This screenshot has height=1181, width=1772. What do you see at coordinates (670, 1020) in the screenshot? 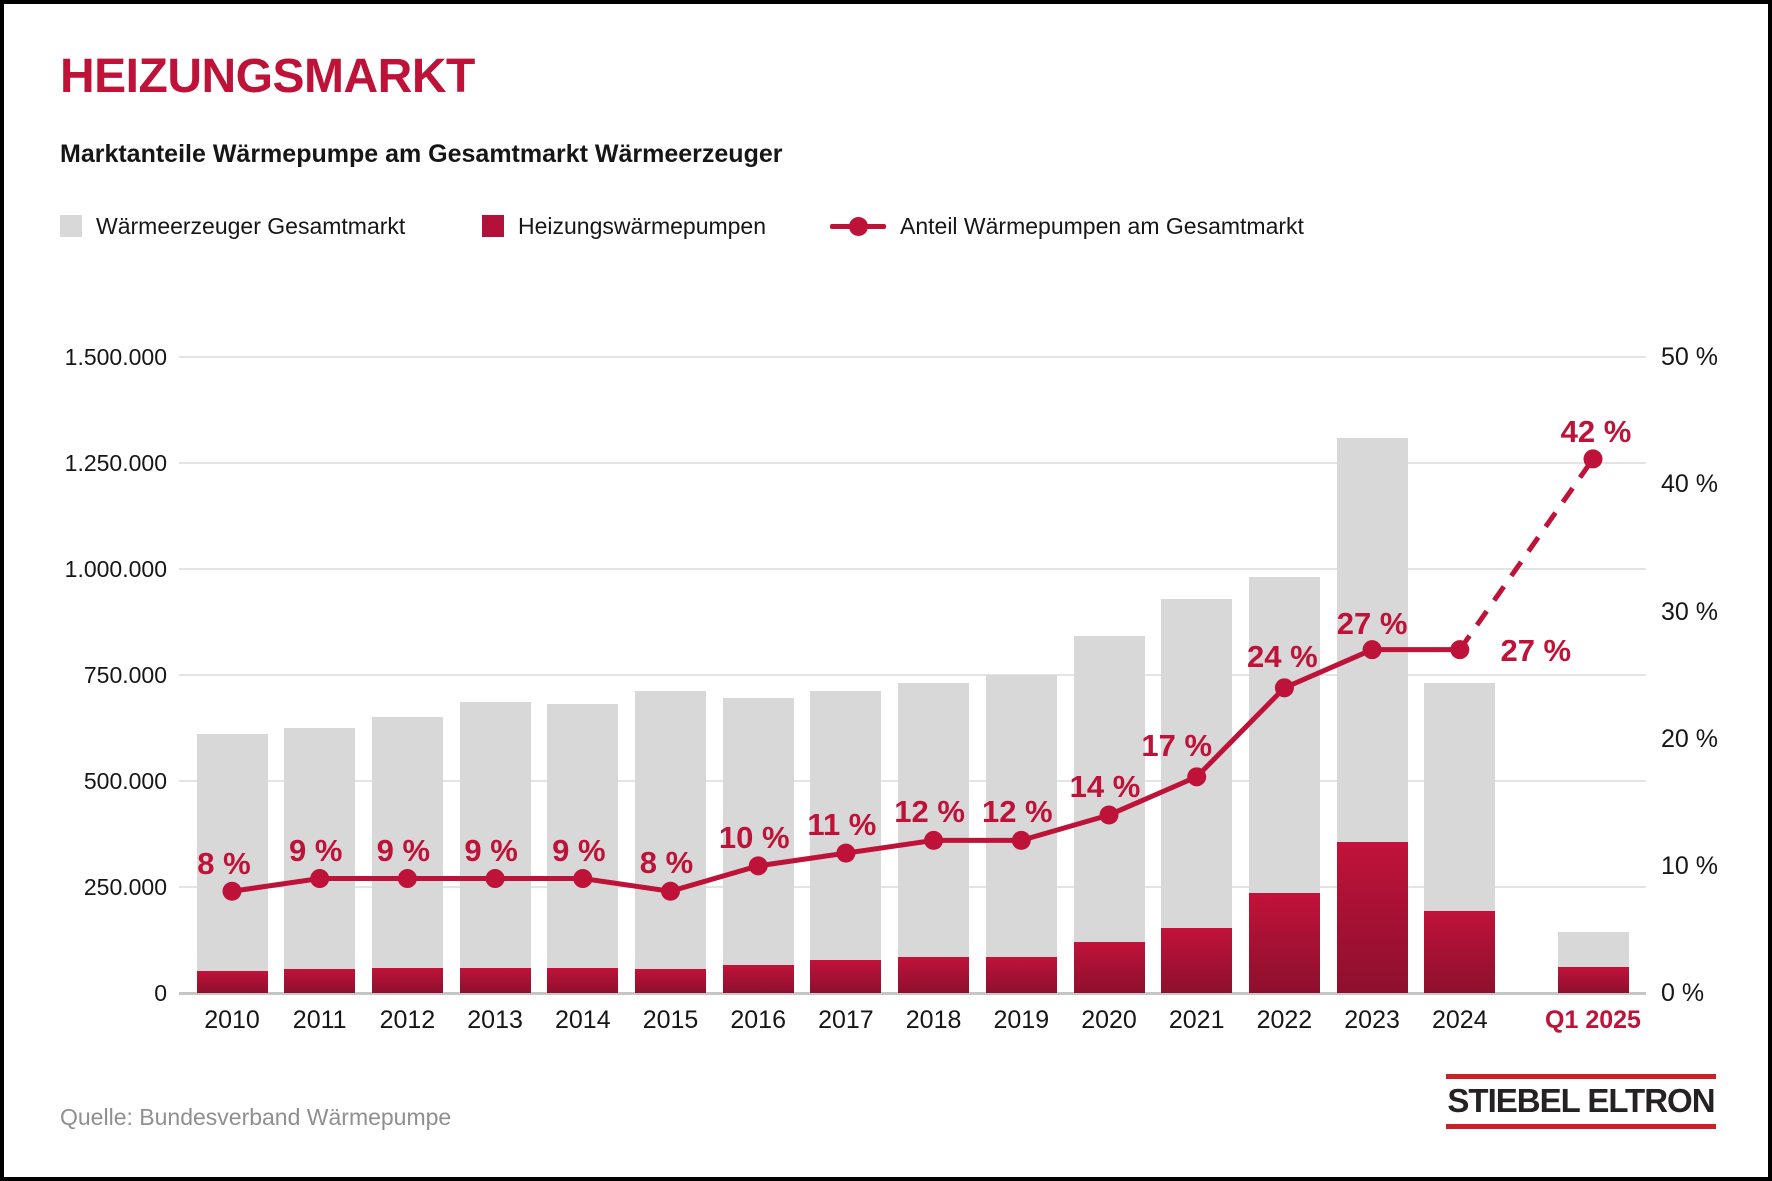
I see `x-label-2015: 2015` at bounding box center [670, 1020].